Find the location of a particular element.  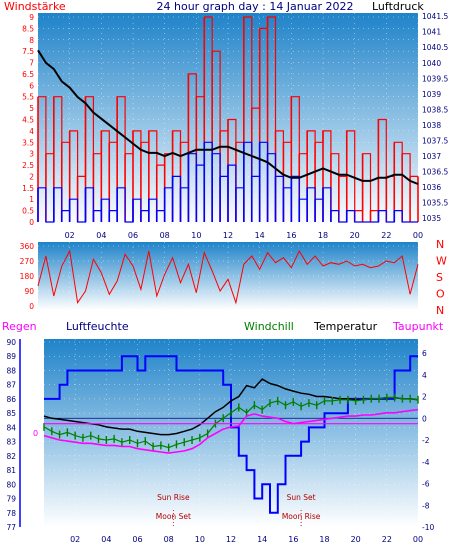

pressure-tick-label: 1036 is located at coordinates (431, 187).